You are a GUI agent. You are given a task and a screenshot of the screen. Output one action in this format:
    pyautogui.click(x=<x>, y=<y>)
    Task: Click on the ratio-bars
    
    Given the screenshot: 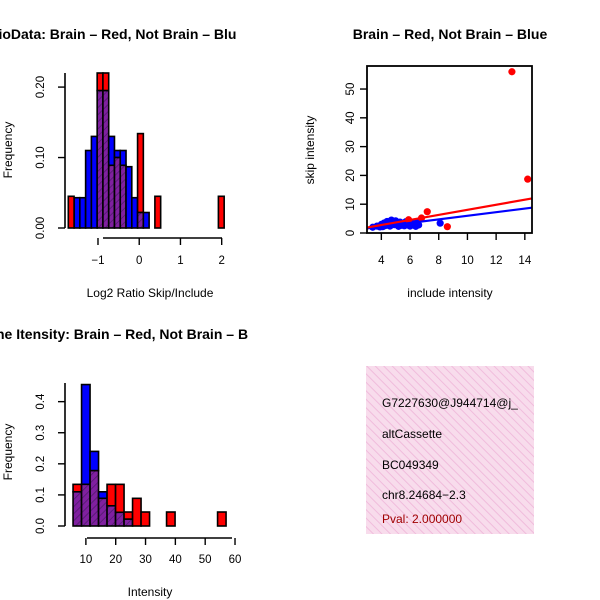 What is the action you would take?
    pyautogui.click(x=146, y=150)
    